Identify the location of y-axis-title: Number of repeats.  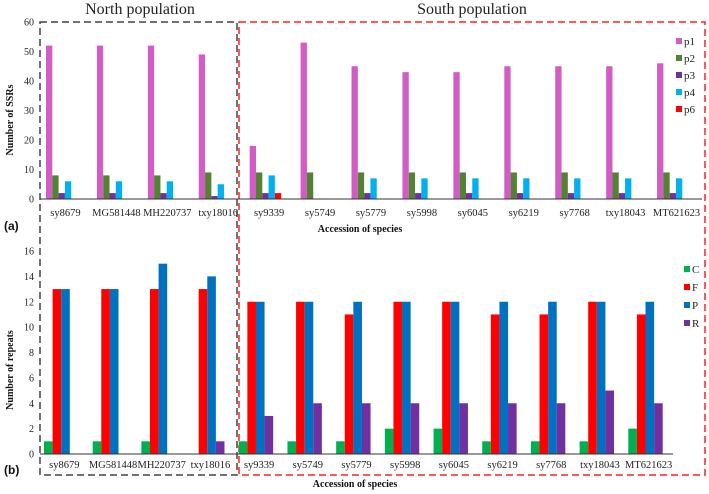
(10, 370).